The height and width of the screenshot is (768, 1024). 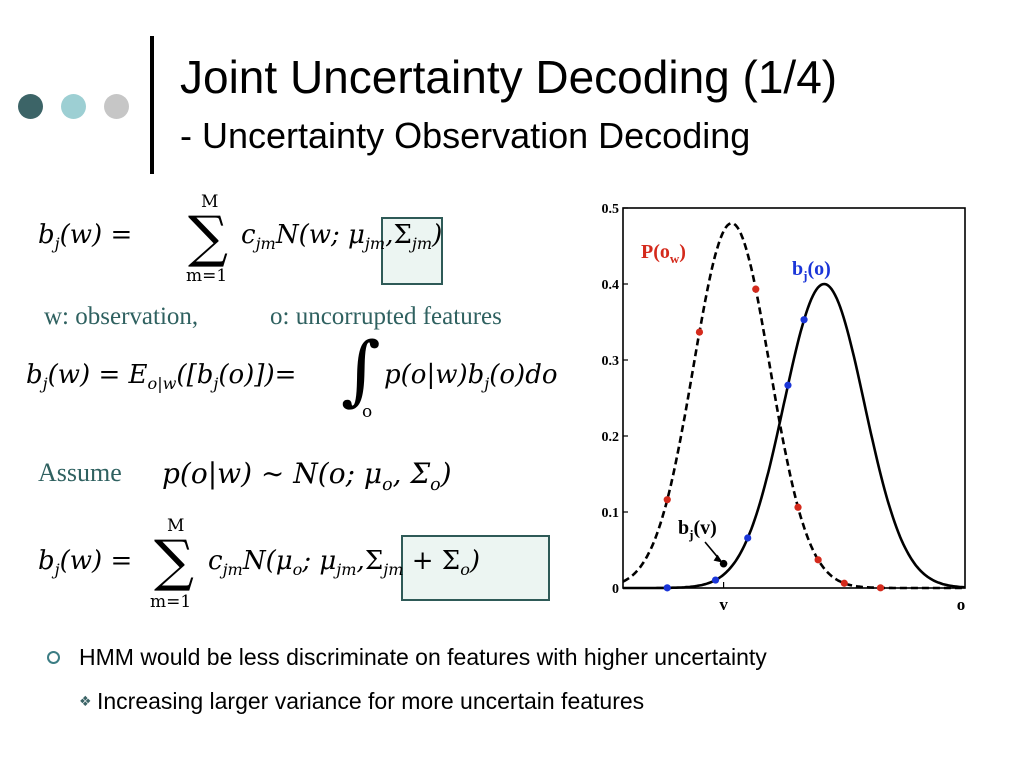 I want to click on annotation-point, so click(x=723, y=563).